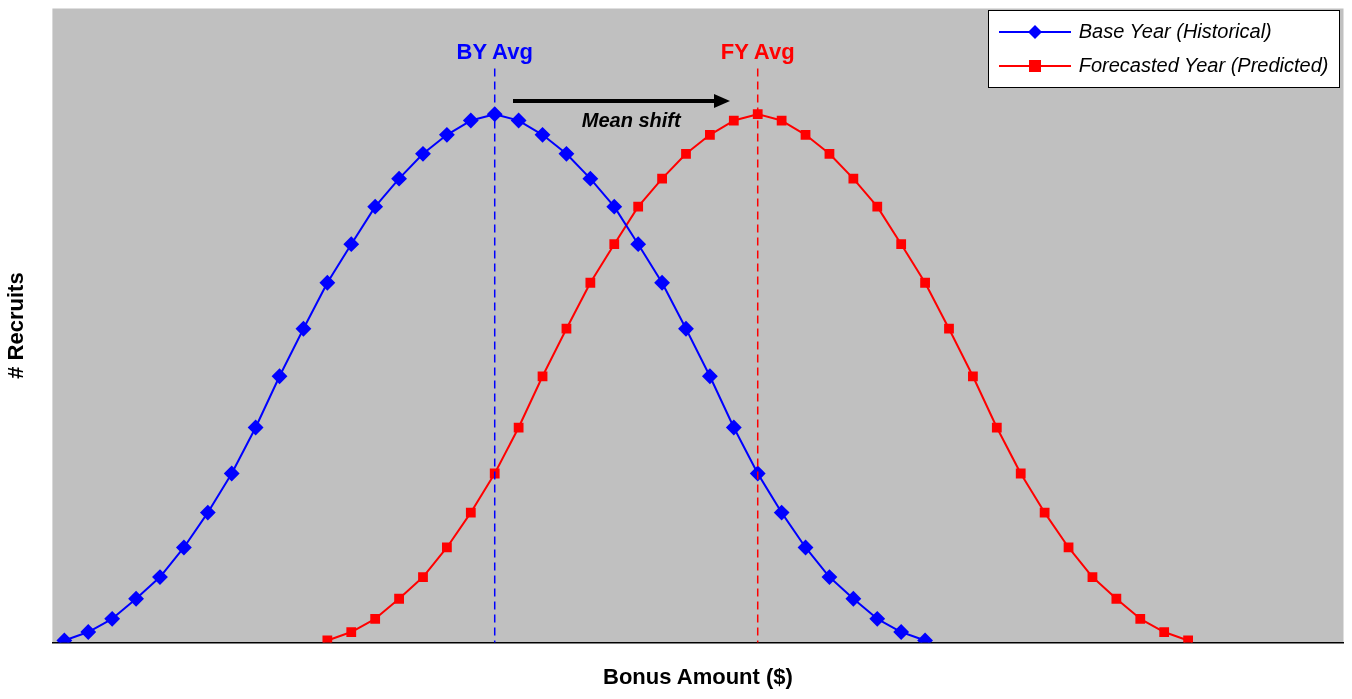 This screenshot has width=1352, height=699. What do you see at coordinates (632, 120) in the screenshot?
I see `annotation: Mean shift` at bounding box center [632, 120].